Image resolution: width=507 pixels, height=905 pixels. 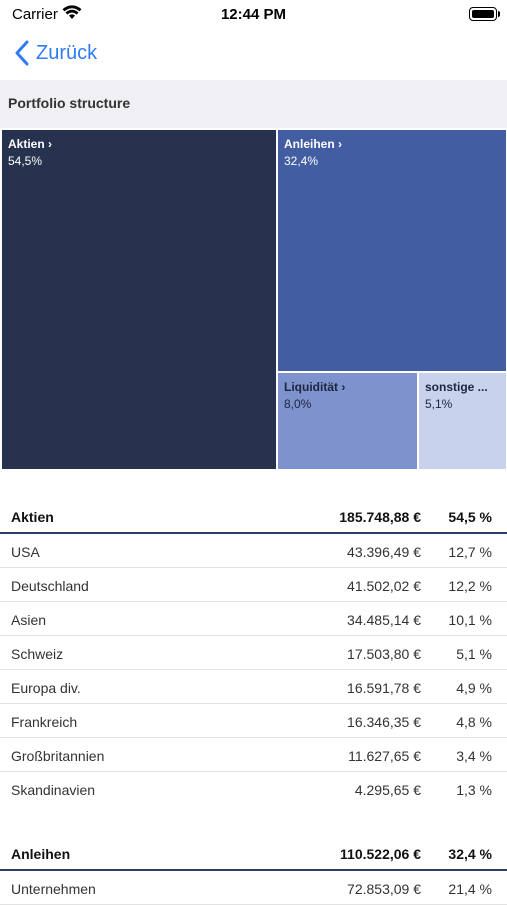 What do you see at coordinates (253, 653) in the screenshot?
I see `table-row: Schweiz 17.503,80 € 5,1 %` at bounding box center [253, 653].